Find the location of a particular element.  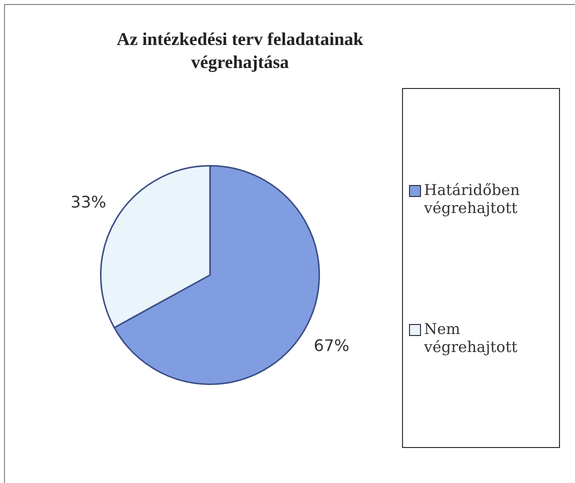

legend-label: Határidőben végrehajtott is located at coordinates (472, 198).